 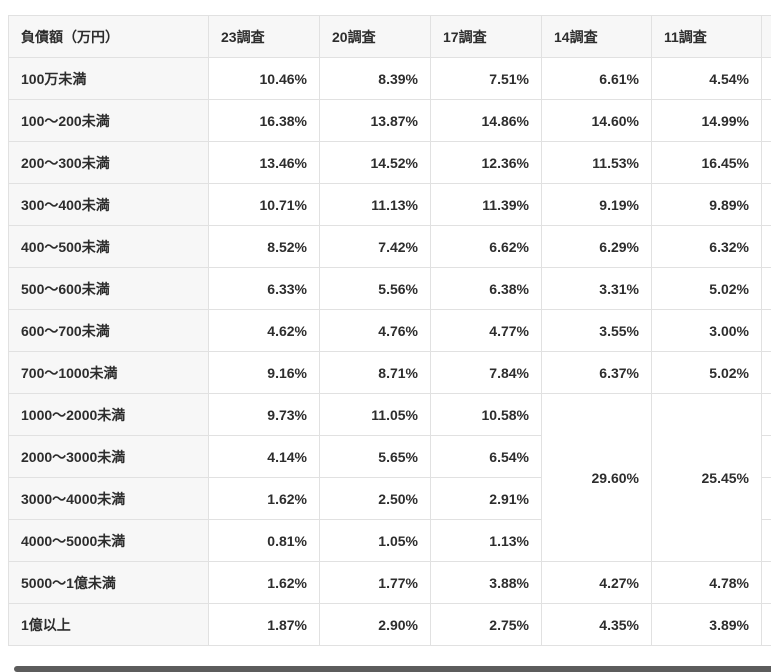 I want to click on cell-value: 3.89%, so click(x=706, y=624).